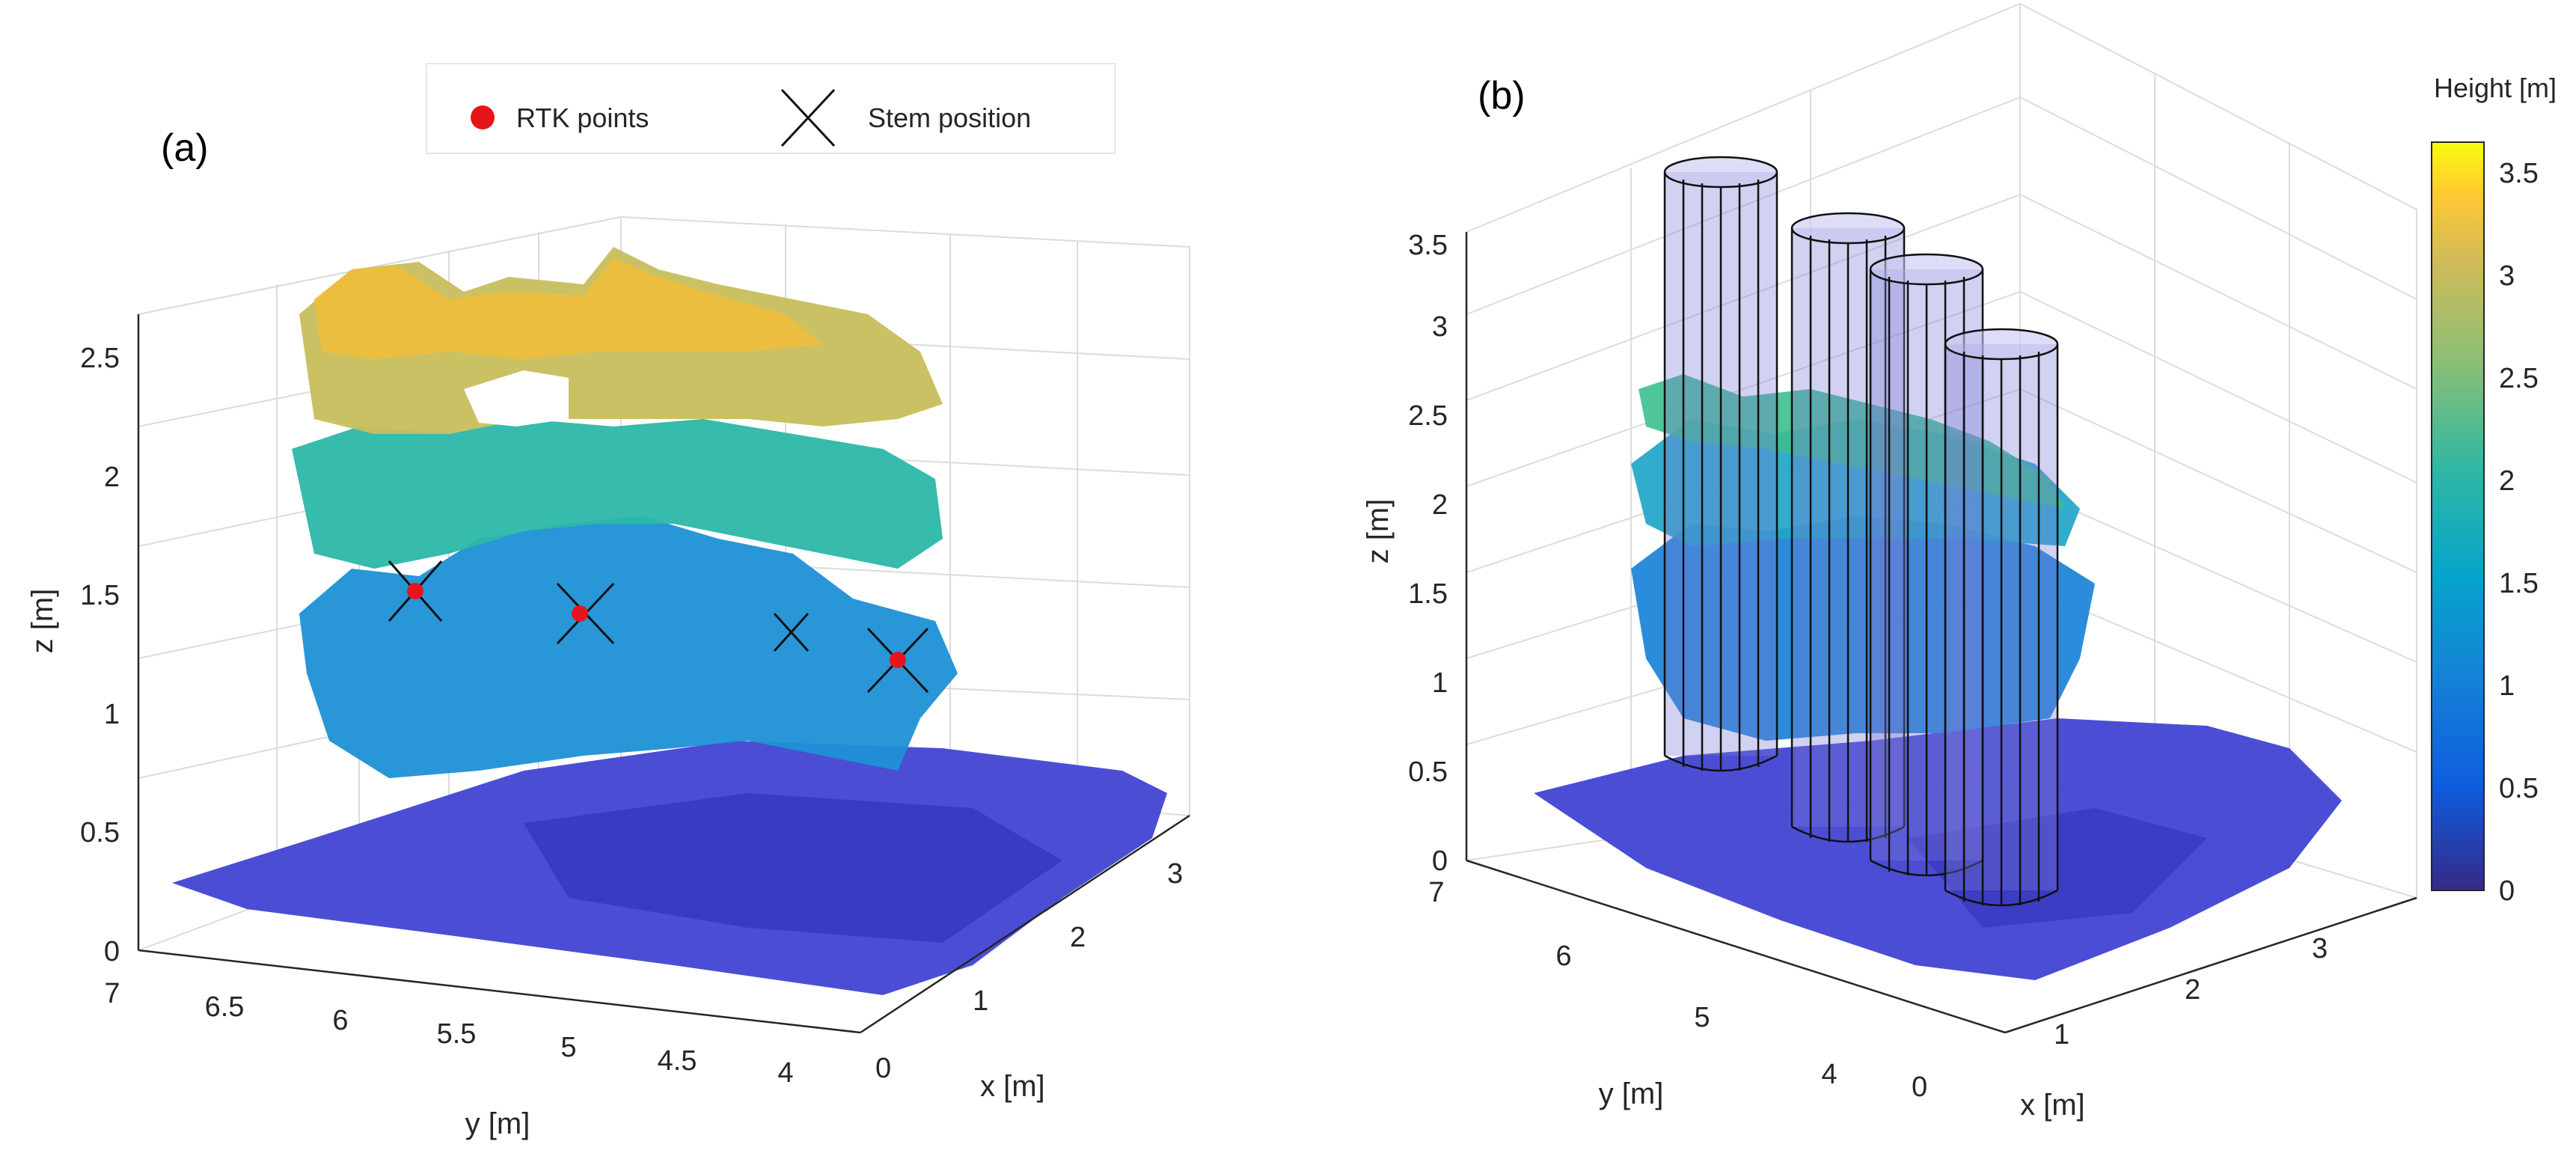 Image resolution: width=2576 pixels, height=1156 pixels. Describe the element at coordinates (808, 117) in the screenshot. I see `legend-stem-marker` at that location.